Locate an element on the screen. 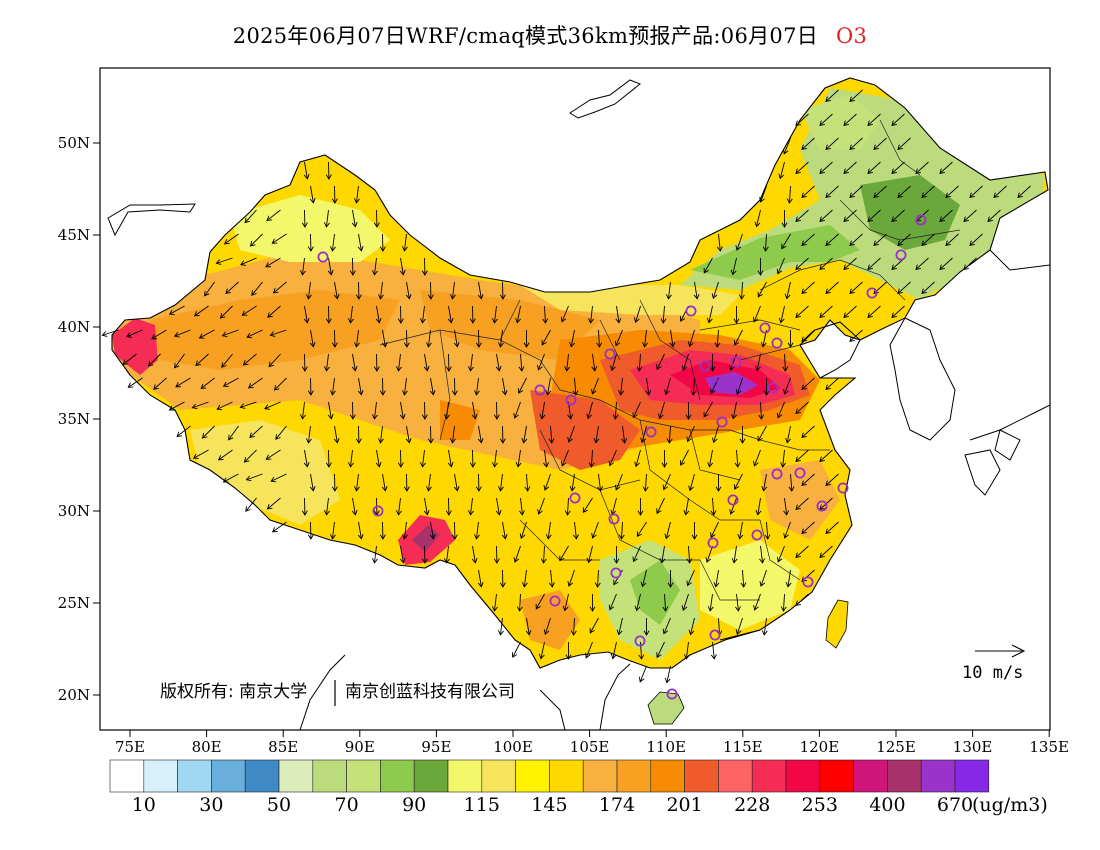 This screenshot has width=1100, height=850. colorbar-label: 228 is located at coordinates (752, 805).